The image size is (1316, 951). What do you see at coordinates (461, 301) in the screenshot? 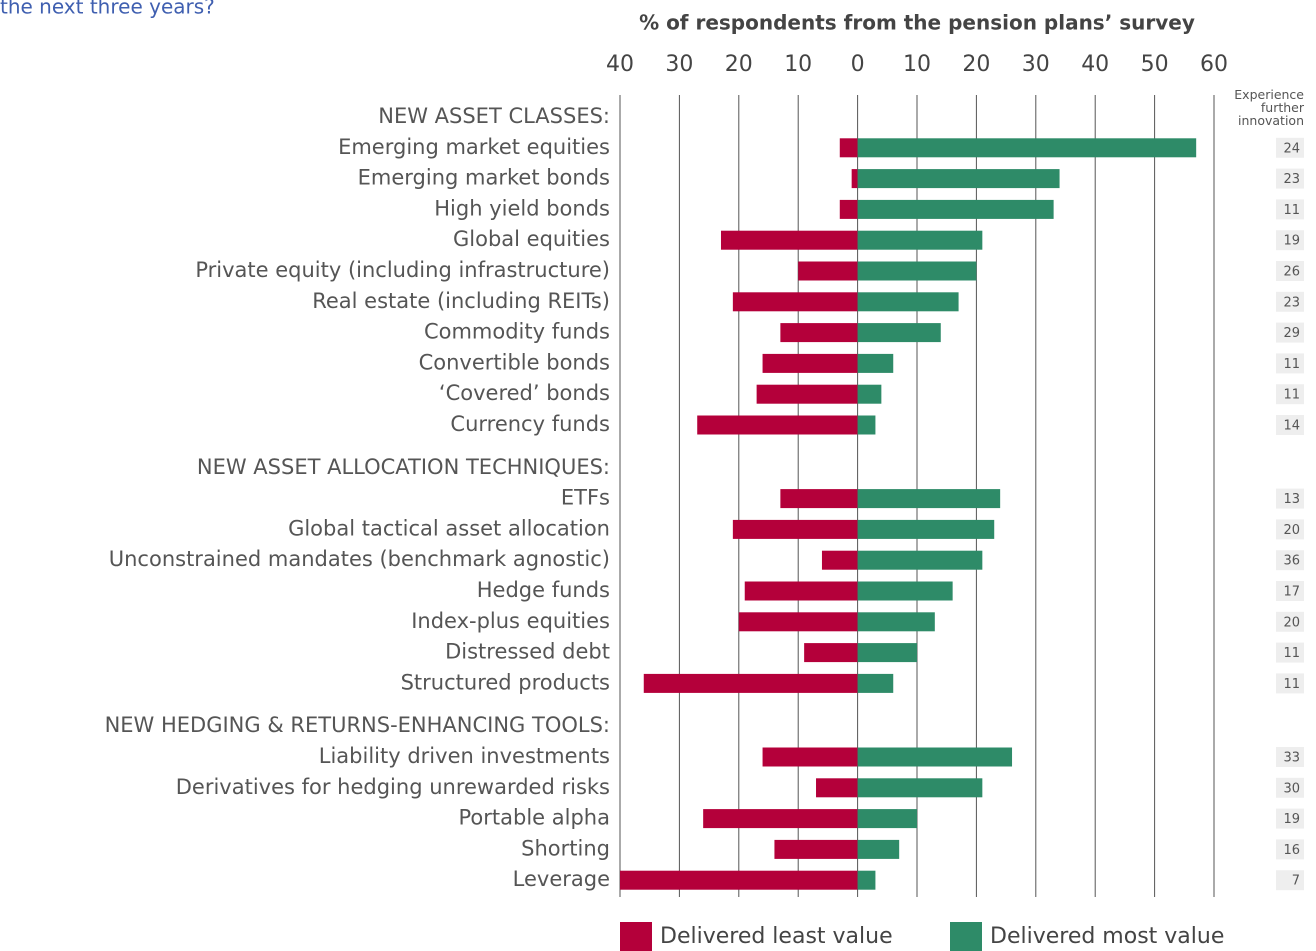
I see `category-label: Real estate (including REITs)` at bounding box center [461, 301].